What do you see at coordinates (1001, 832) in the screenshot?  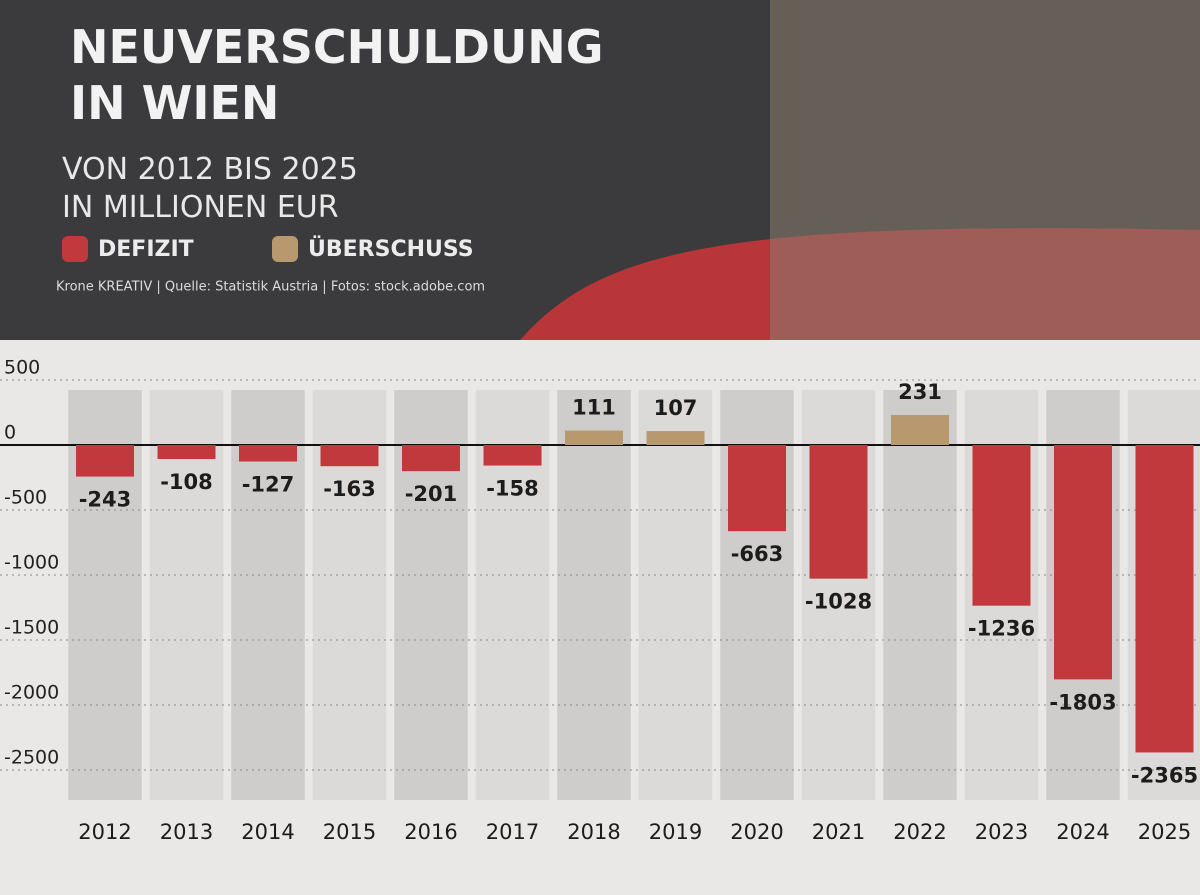 I see `x-tick-label: 2023` at bounding box center [1001, 832].